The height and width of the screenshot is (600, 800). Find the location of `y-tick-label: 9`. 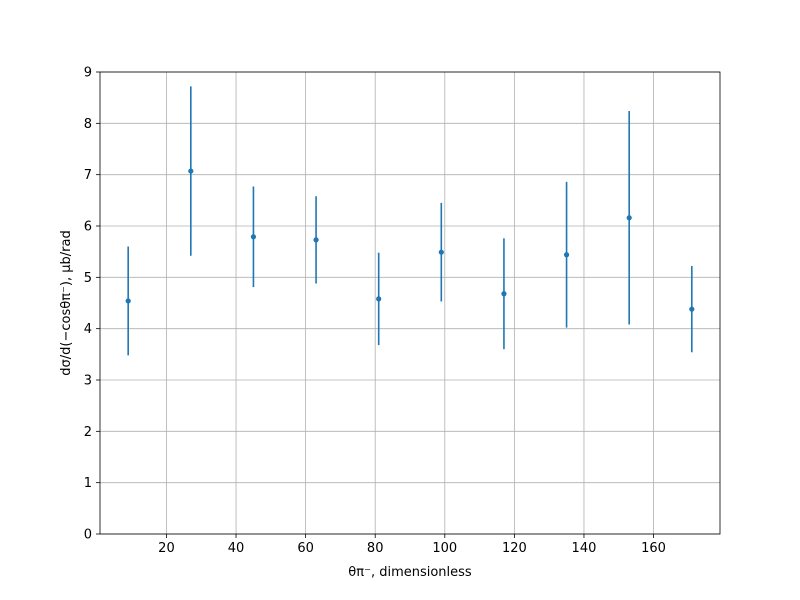

y-tick-label: 9 is located at coordinates (88, 73).